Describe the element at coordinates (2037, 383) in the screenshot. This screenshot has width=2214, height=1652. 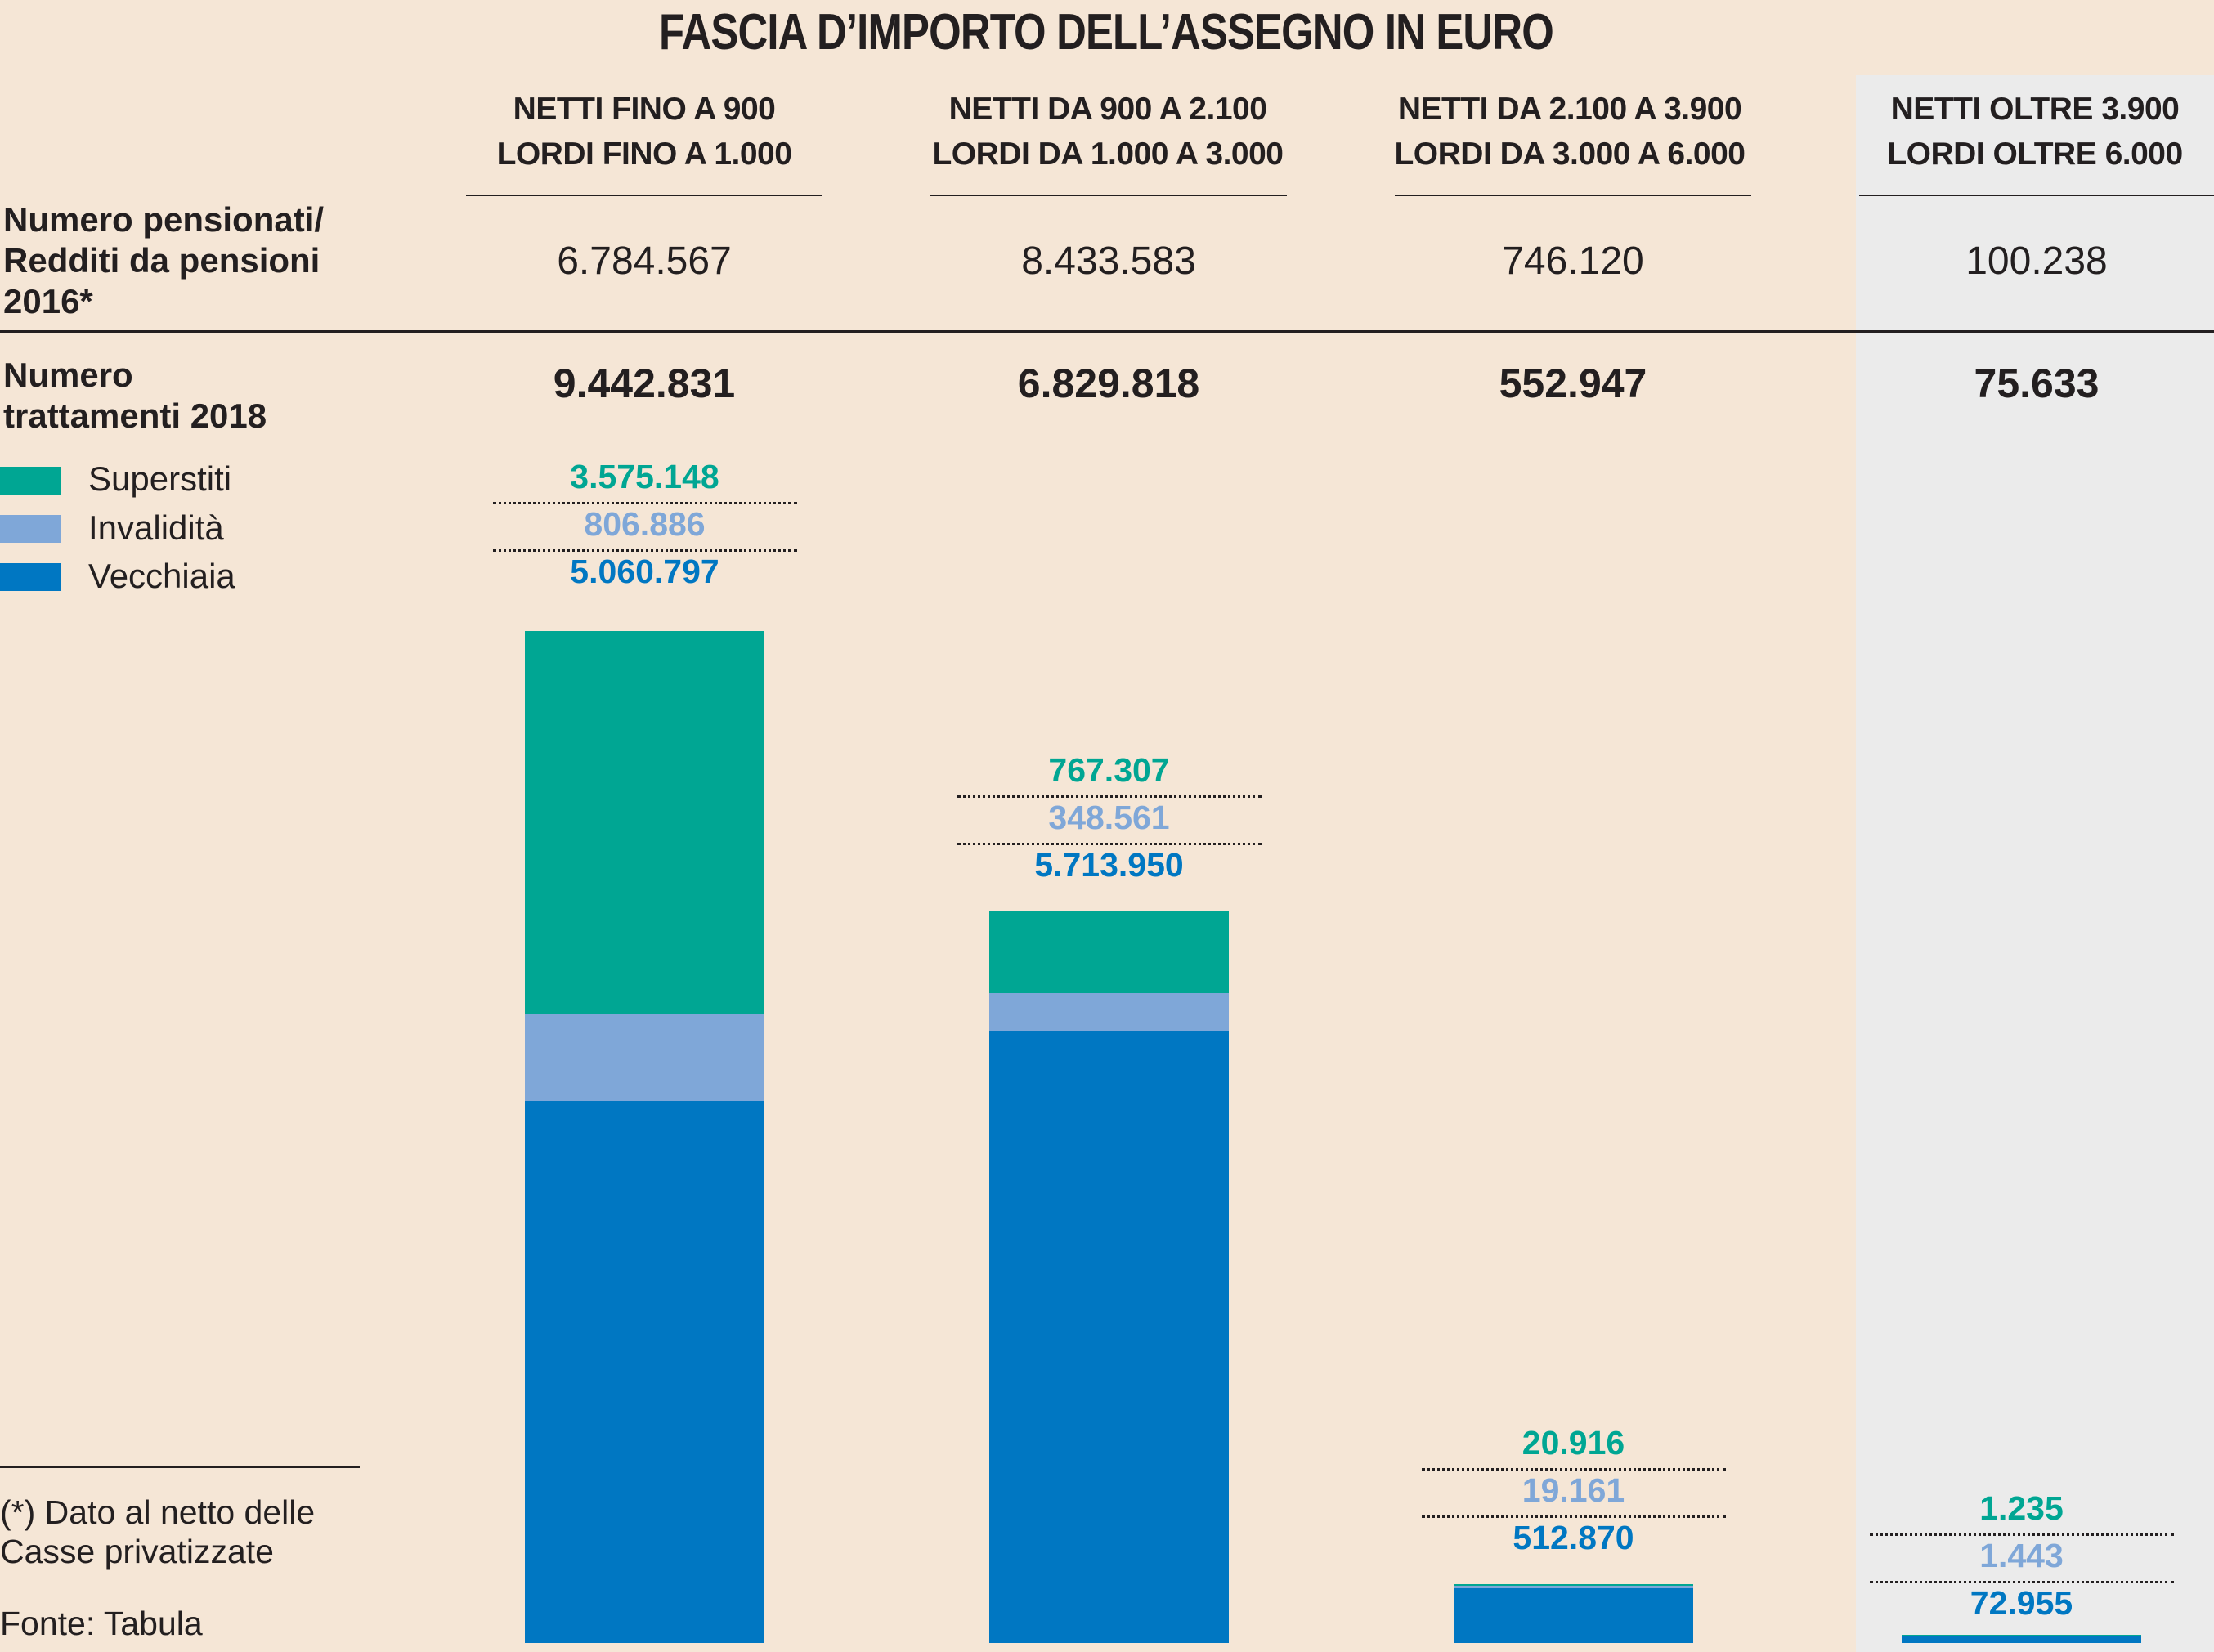
I see `trattamenti-value-4: 75.633` at that location.